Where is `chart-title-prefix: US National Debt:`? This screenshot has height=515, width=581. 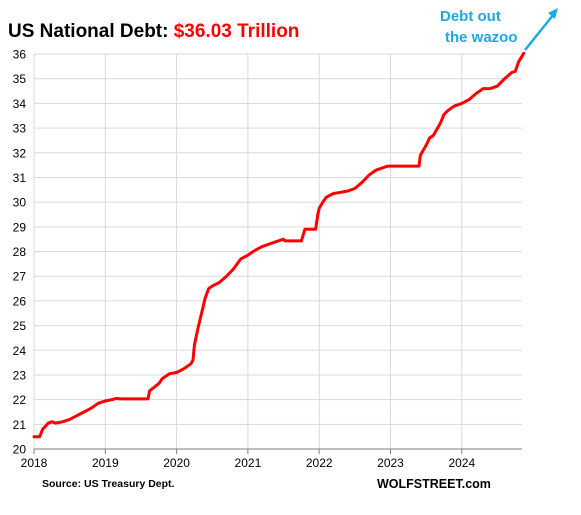
chart-title-prefix: US National Debt: is located at coordinates (91, 31).